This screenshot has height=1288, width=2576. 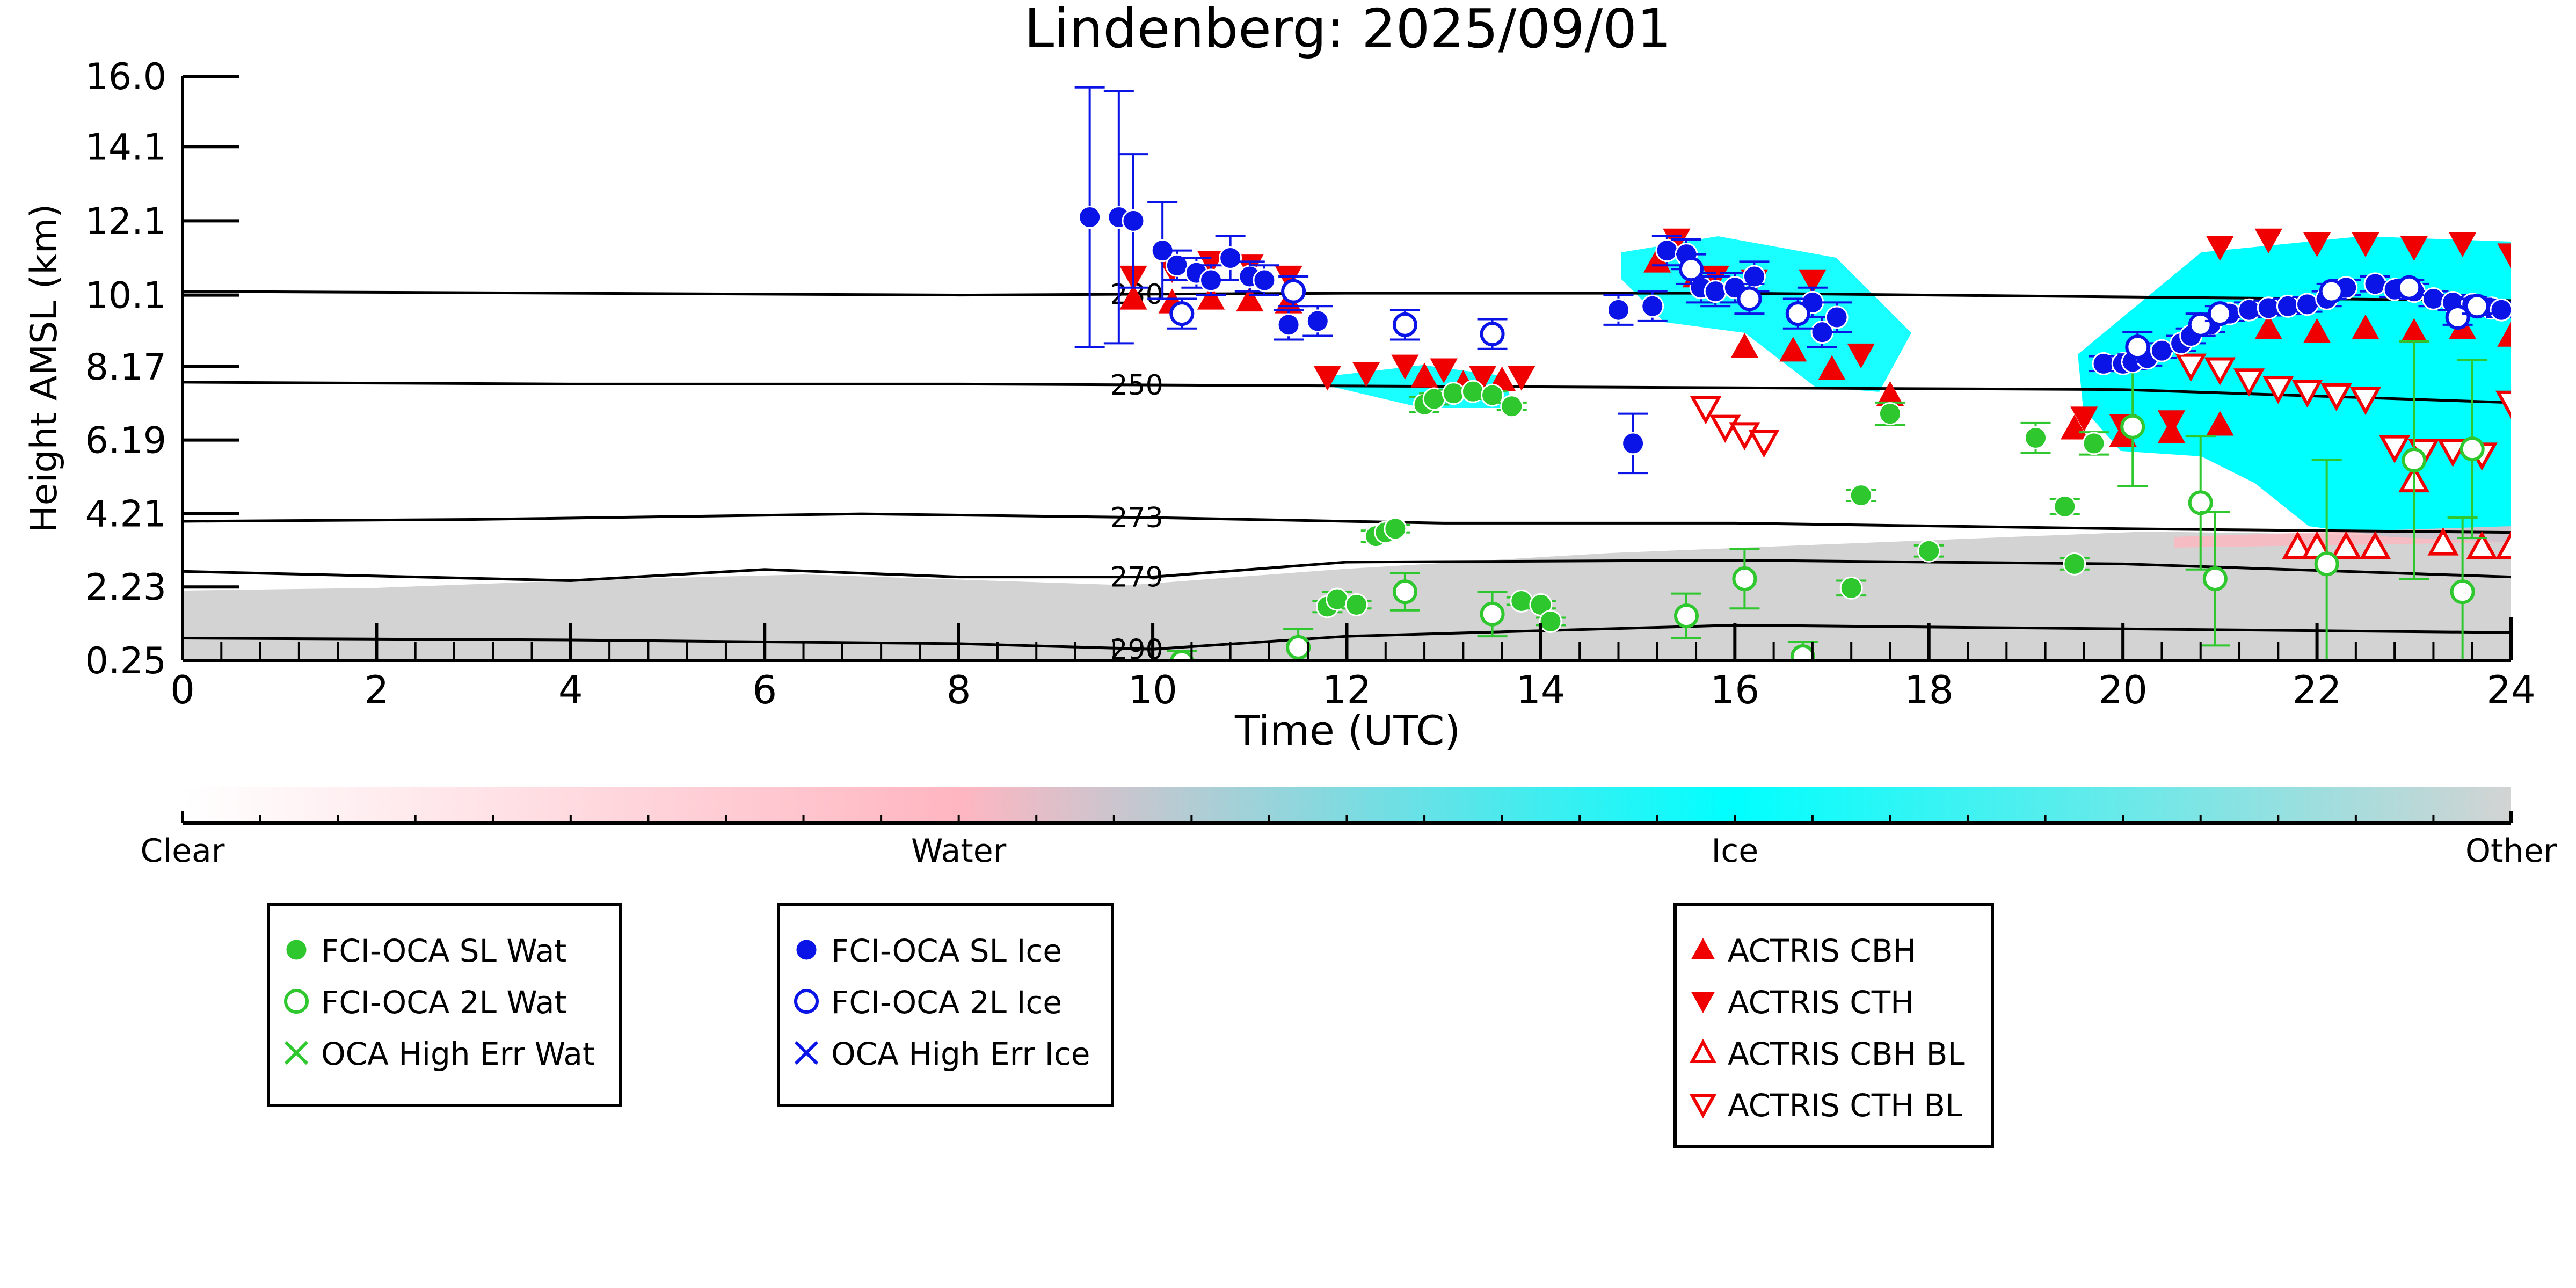 I want to click on x-tick-label: 4, so click(x=570, y=689).